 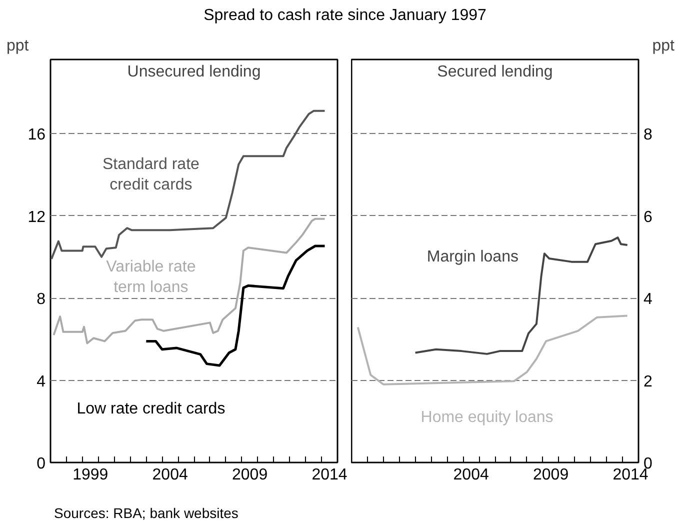 What do you see at coordinates (146, 513) in the screenshot?
I see `source-note: Sources: RBA; bank websites` at bounding box center [146, 513].